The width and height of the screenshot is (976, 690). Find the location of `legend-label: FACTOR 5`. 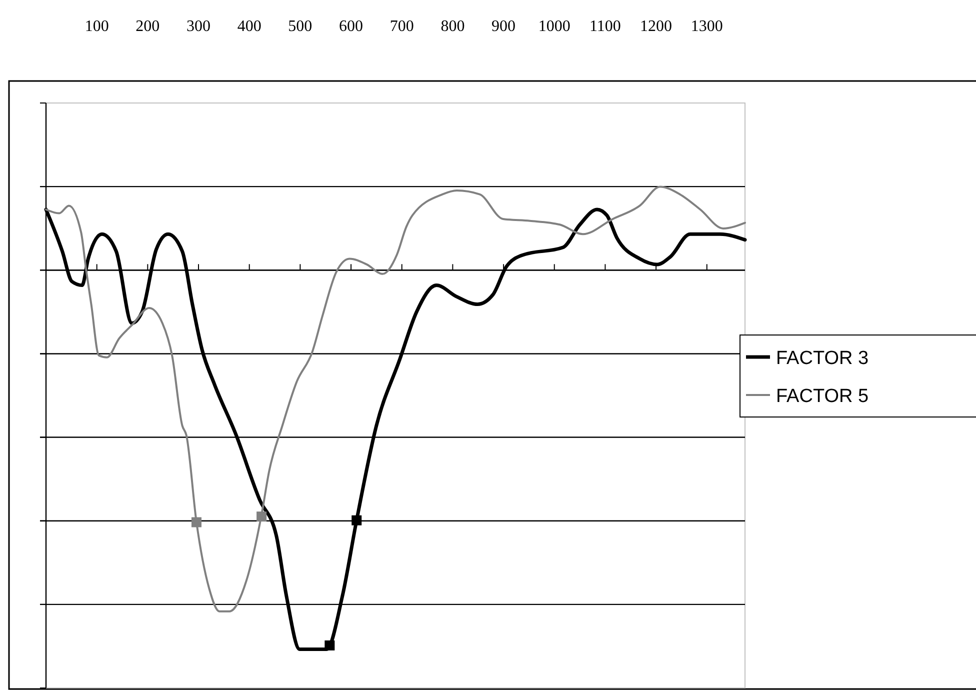

legend-label: FACTOR 5 is located at coordinates (822, 396).